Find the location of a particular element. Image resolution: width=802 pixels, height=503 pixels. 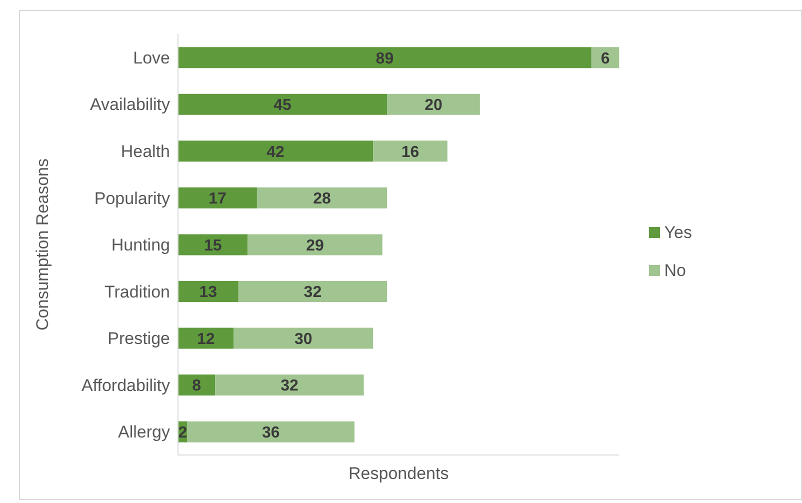

data-label: 20 is located at coordinates (433, 105).